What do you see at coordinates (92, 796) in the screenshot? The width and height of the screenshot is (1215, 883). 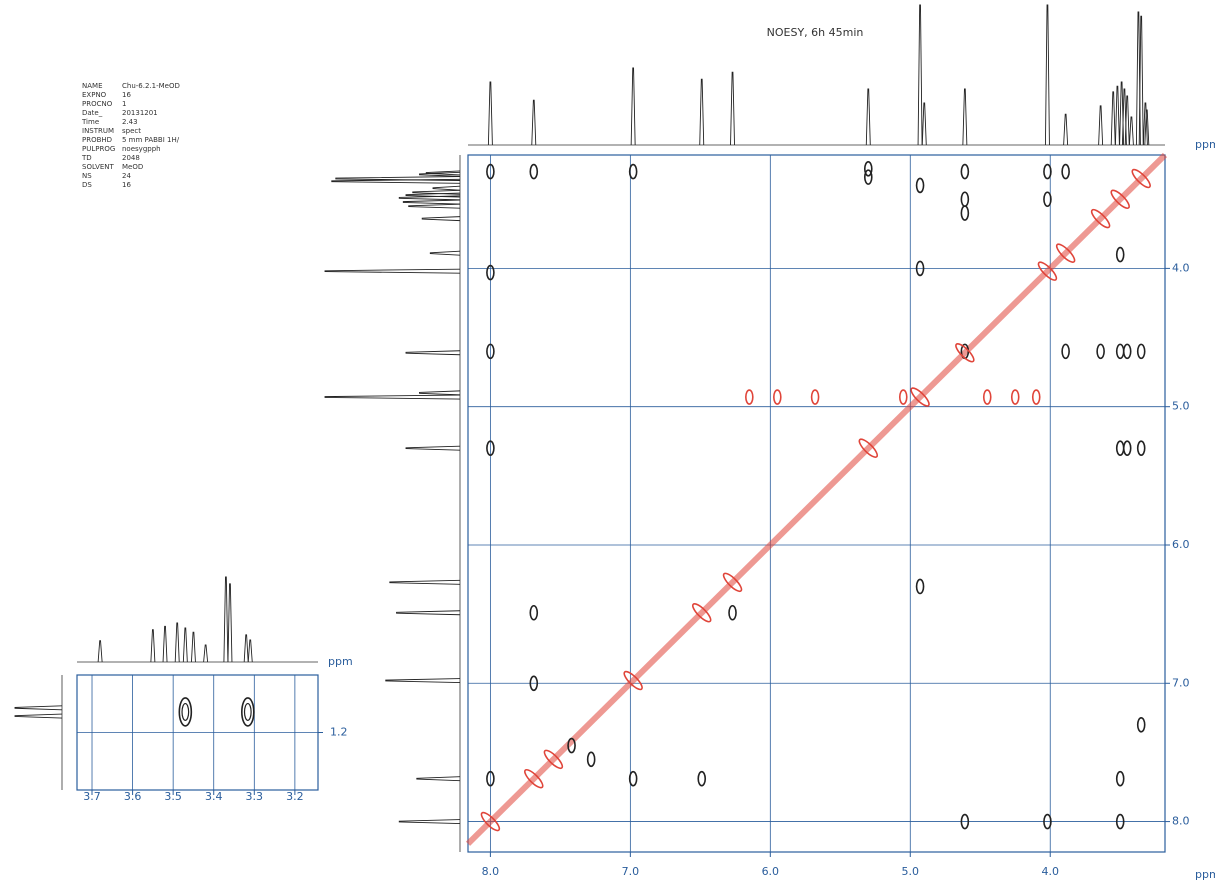 I see `x-tick-label: 3.7` at bounding box center [92, 796].